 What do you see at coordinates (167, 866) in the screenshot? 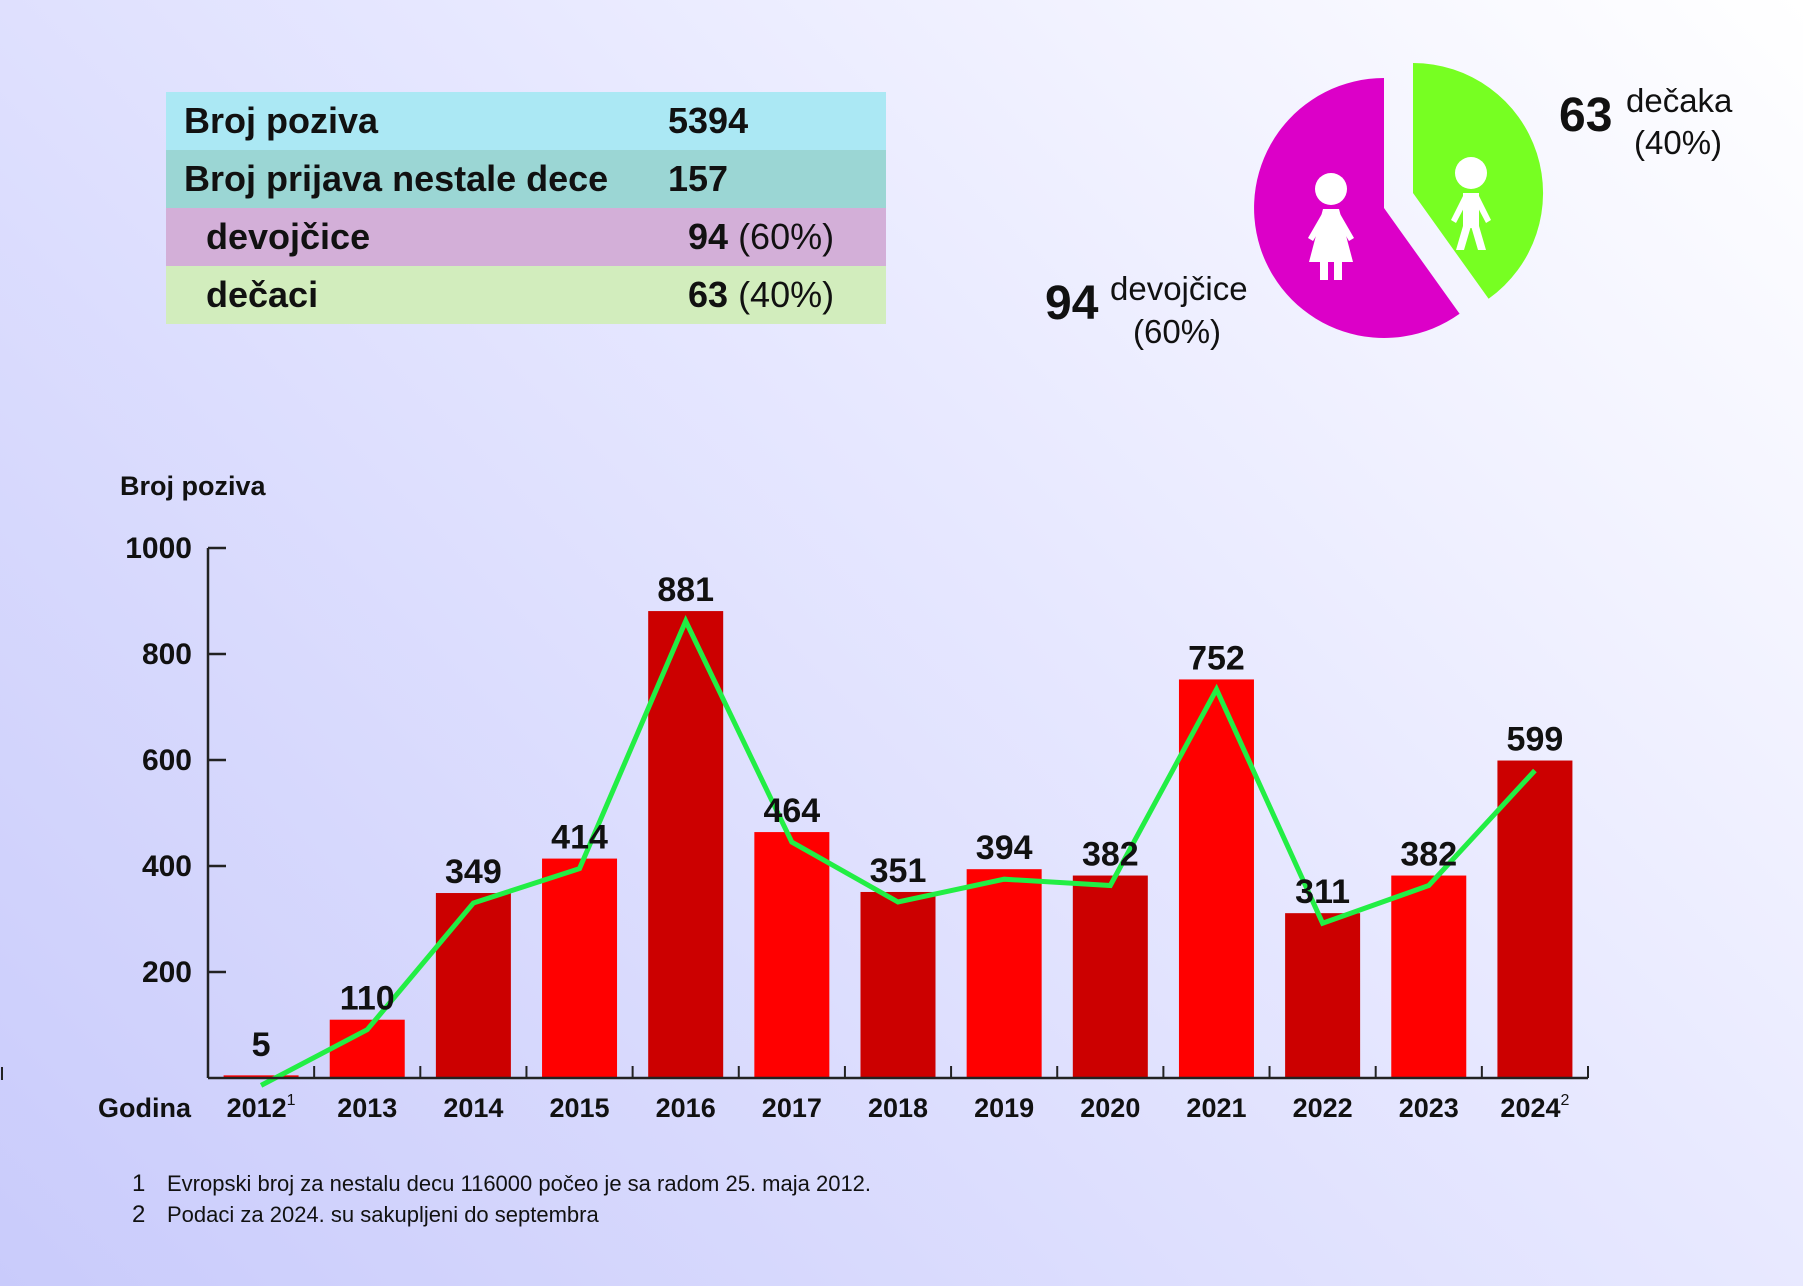
I see `y-tick-label: 400` at bounding box center [167, 866].